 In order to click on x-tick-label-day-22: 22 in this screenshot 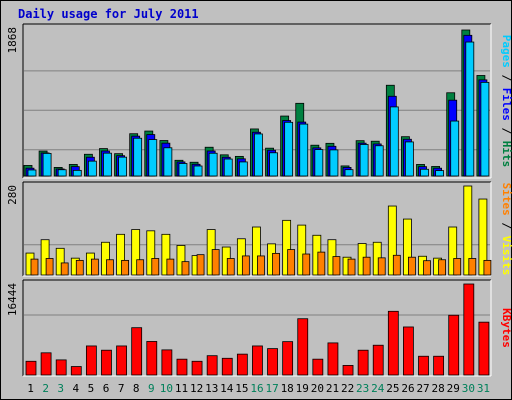, I will do `click(347, 388)`.